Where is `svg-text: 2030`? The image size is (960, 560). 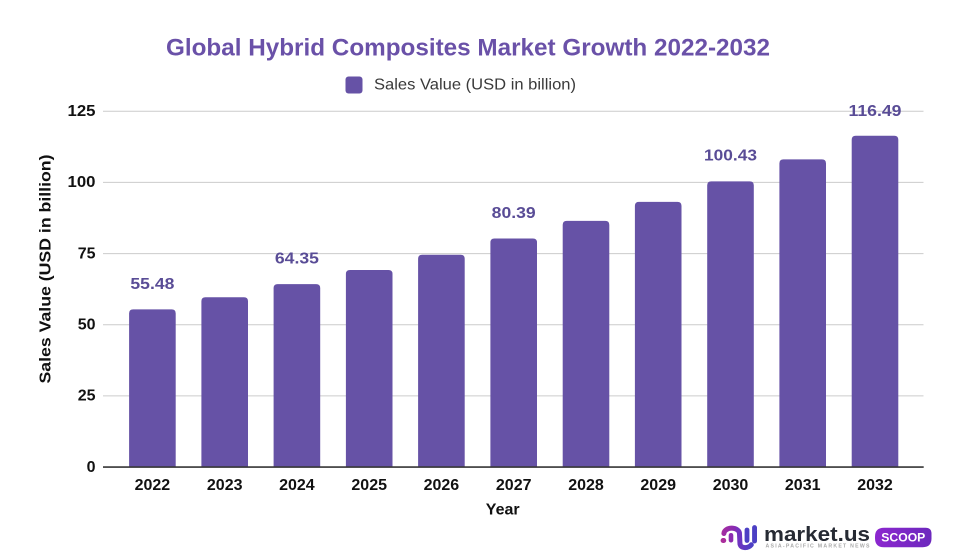 svg-text: 2030 is located at coordinates (731, 485).